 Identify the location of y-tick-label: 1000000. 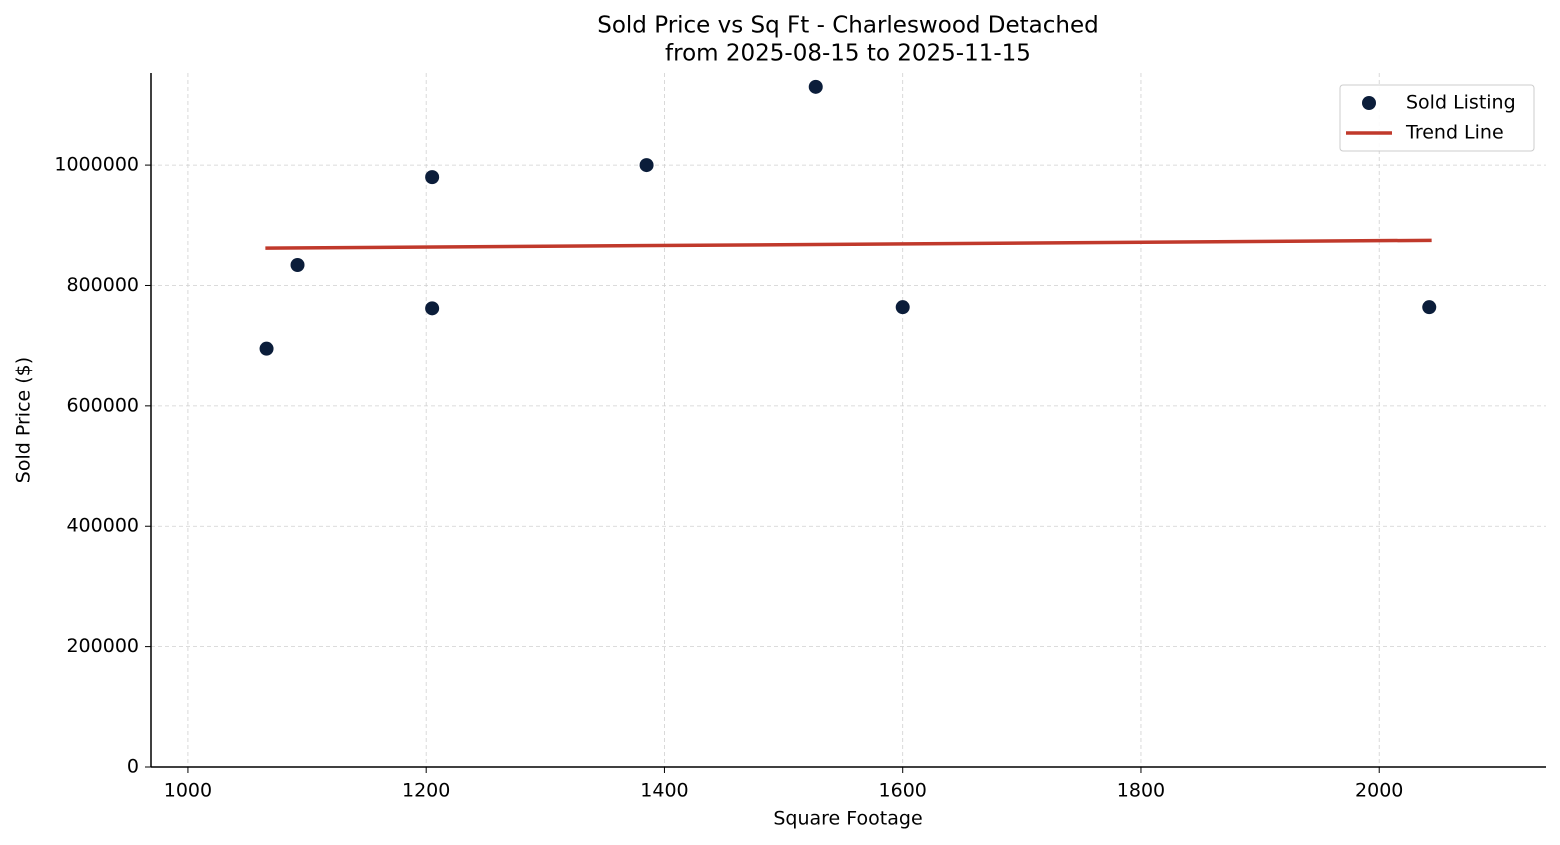
(96, 165).